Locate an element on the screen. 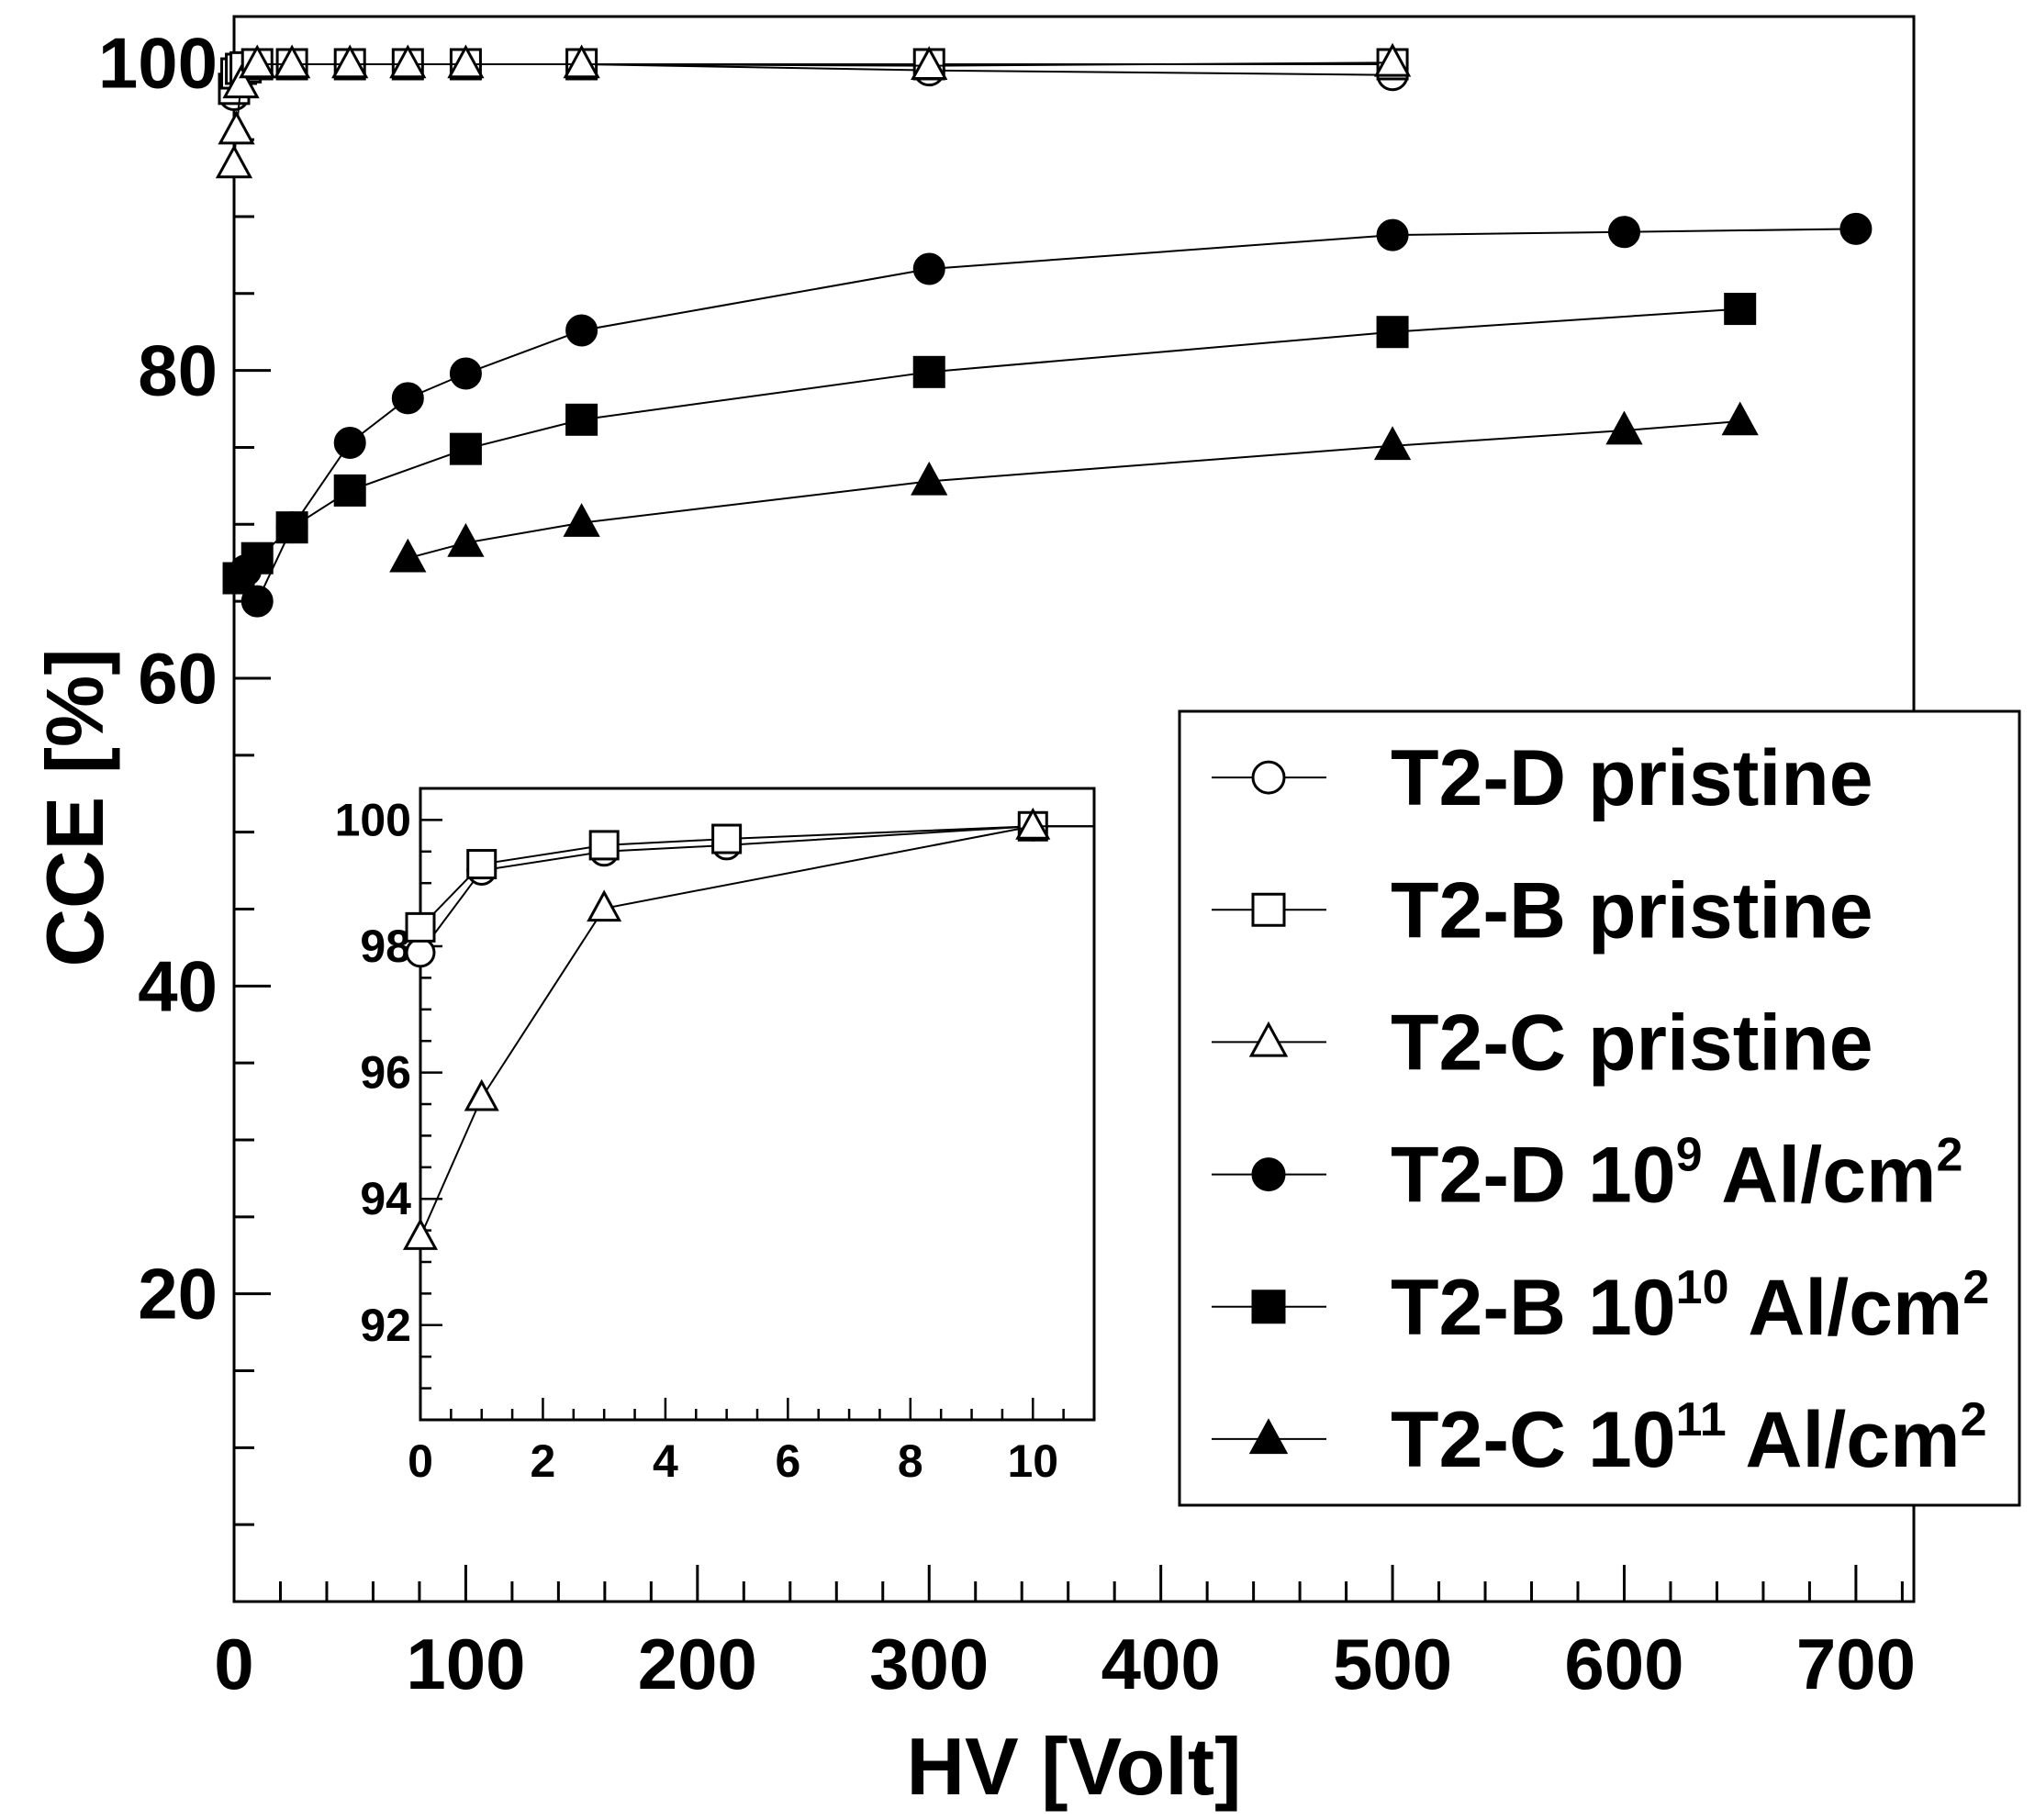  y-tick-label: 100 is located at coordinates (158, 62).